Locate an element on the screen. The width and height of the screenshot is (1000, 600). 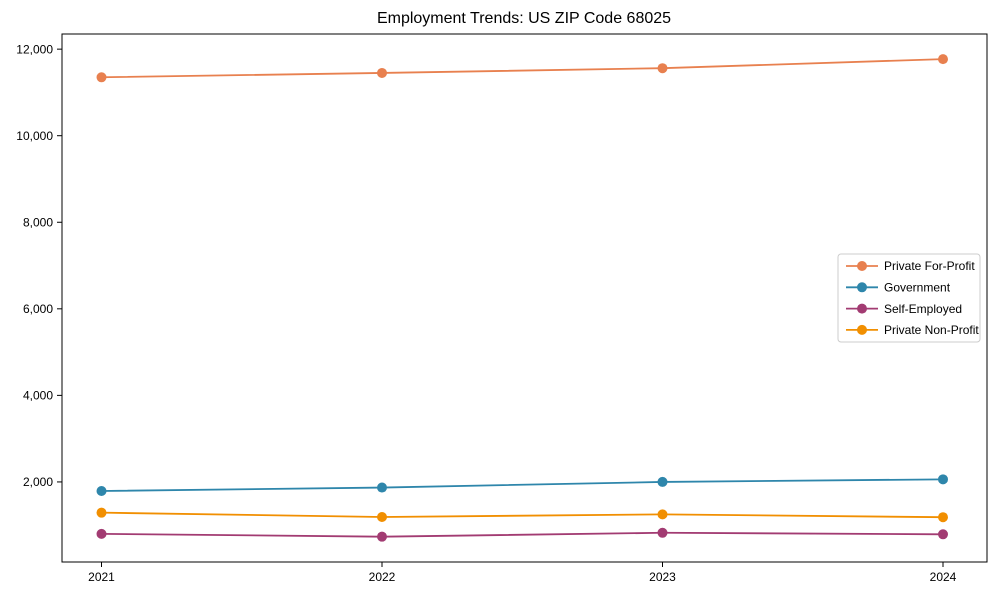
legend-label-private-non-profit: Private Non-Profit is located at coordinates (931, 330).